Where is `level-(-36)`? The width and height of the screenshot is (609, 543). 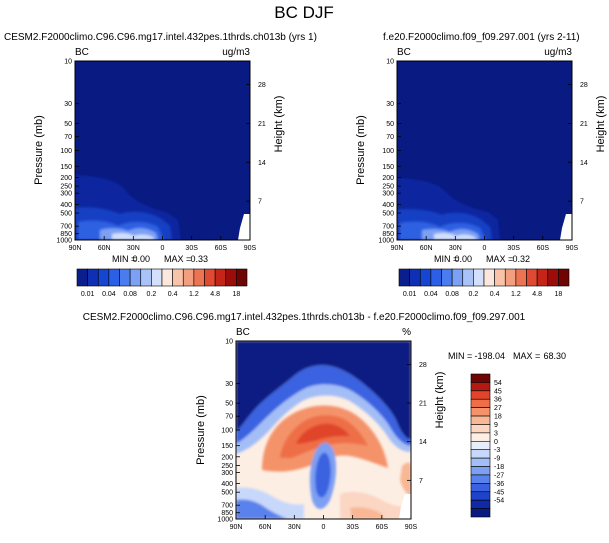
level-(-36) is located at coordinates (323, 405).